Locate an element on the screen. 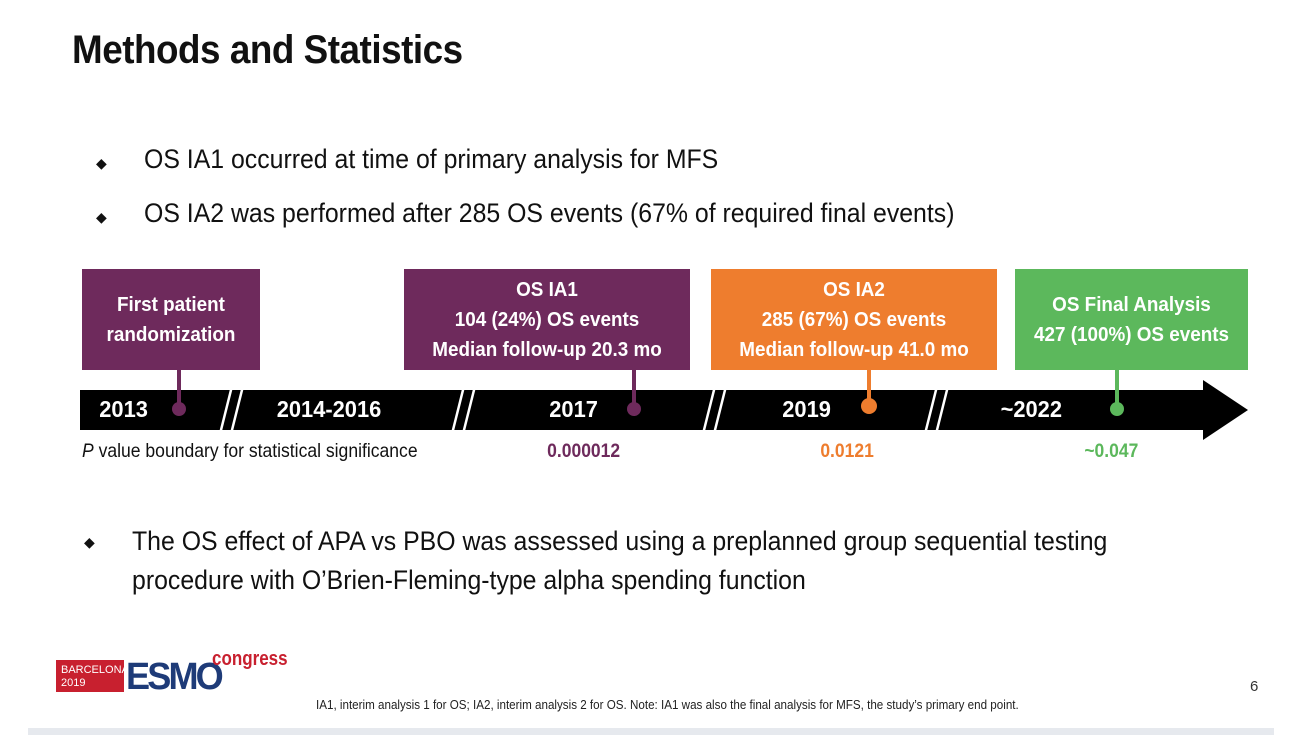 This screenshot has height=735, width=1290. timeline-breaks is located at coordinates (584, 410).